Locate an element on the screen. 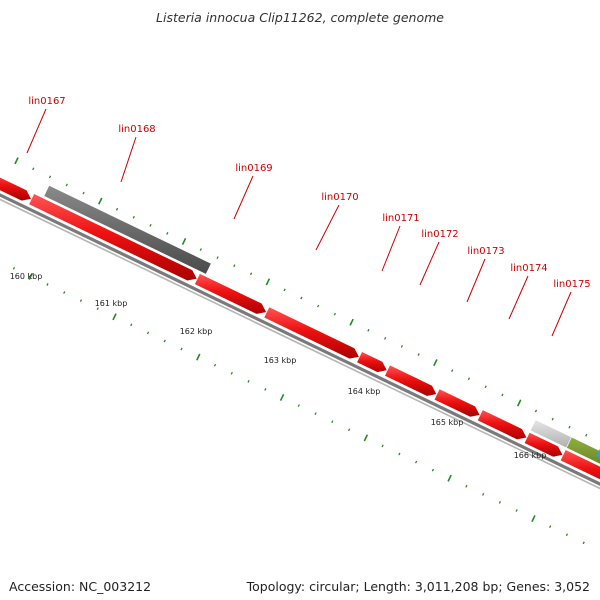 The width and height of the screenshot is (600, 600). kbp-label: 165 kbp is located at coordinates (447, 422).